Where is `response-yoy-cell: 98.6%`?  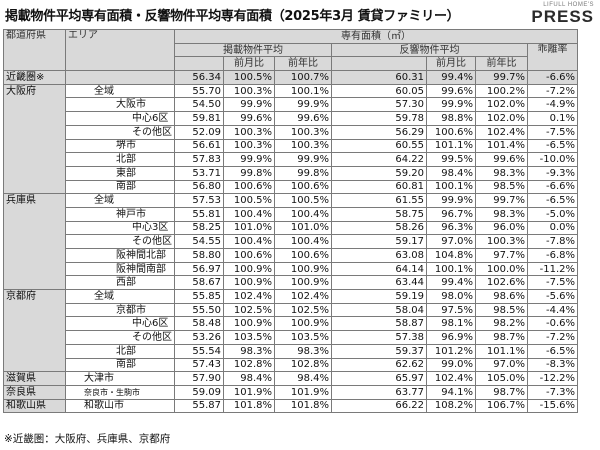 response-yoy-cell: 98.6% is located at coordinates (501, 296).